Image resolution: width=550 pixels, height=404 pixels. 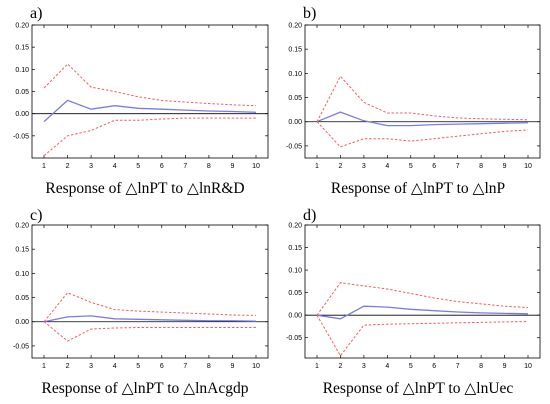 What do you see at coordinates (418, 388) in the screenshot?
I see `caption-d: Response of △lnPT to △lnUec` at bounding box center [418, 388].